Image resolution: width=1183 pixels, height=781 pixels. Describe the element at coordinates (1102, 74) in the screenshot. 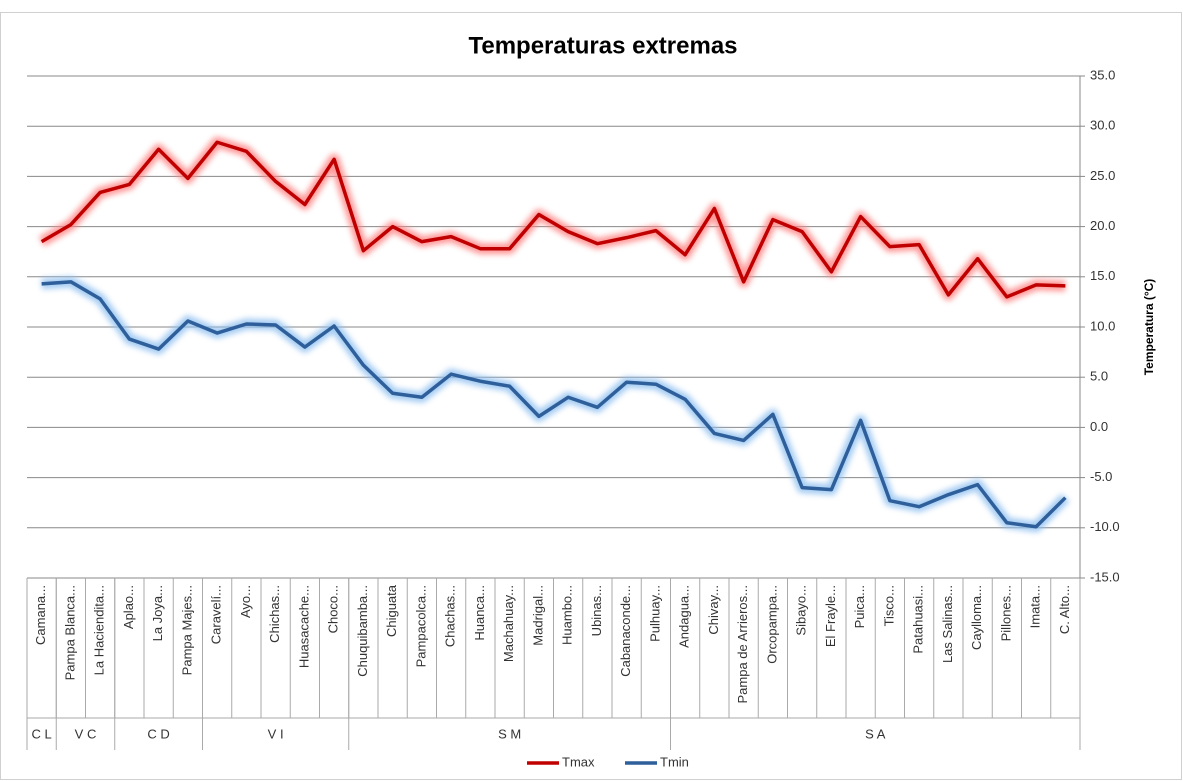

I see `y-tick-label: 35.0` at that location.